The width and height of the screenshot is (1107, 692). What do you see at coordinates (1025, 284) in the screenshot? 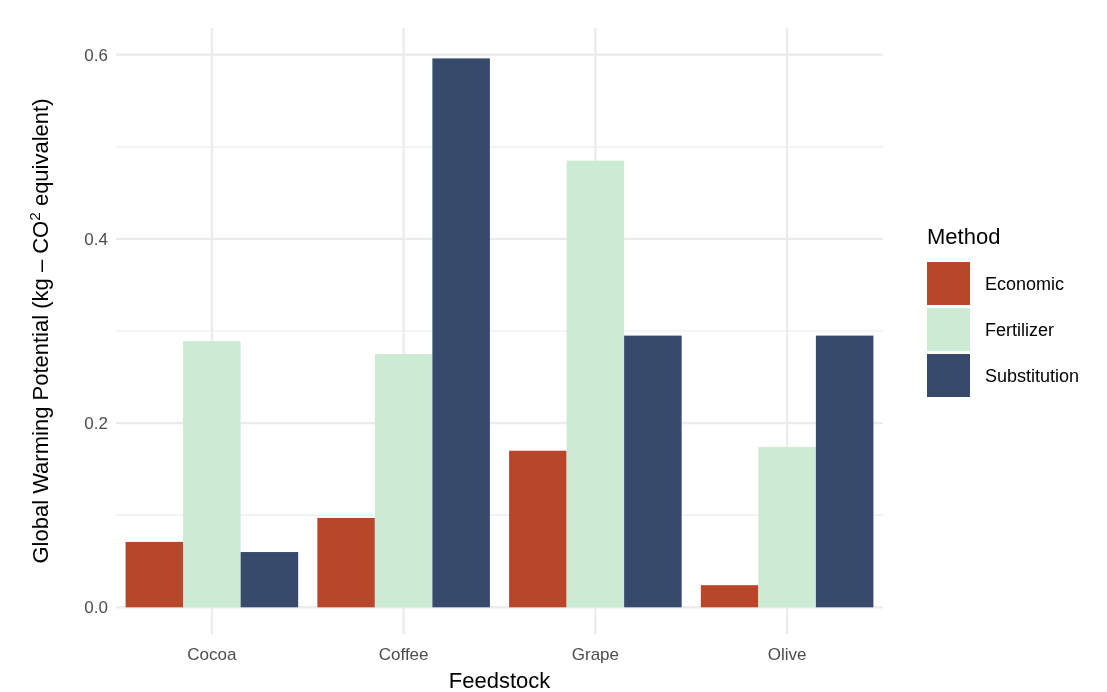
I see `legend-label: Economic` at bounding box center [1025, 284].